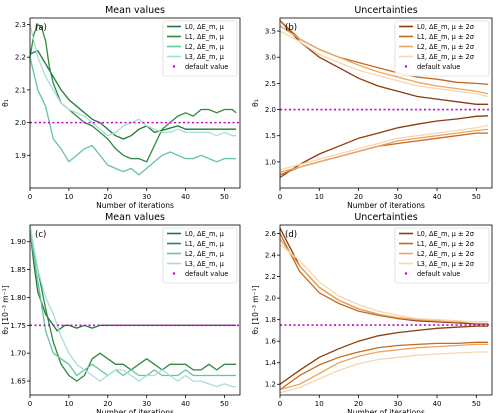  What do you see at coordinates (270, 385) in the screenshot?
I see `y-tick-label: 1.2` at bounding box center [270, 385].